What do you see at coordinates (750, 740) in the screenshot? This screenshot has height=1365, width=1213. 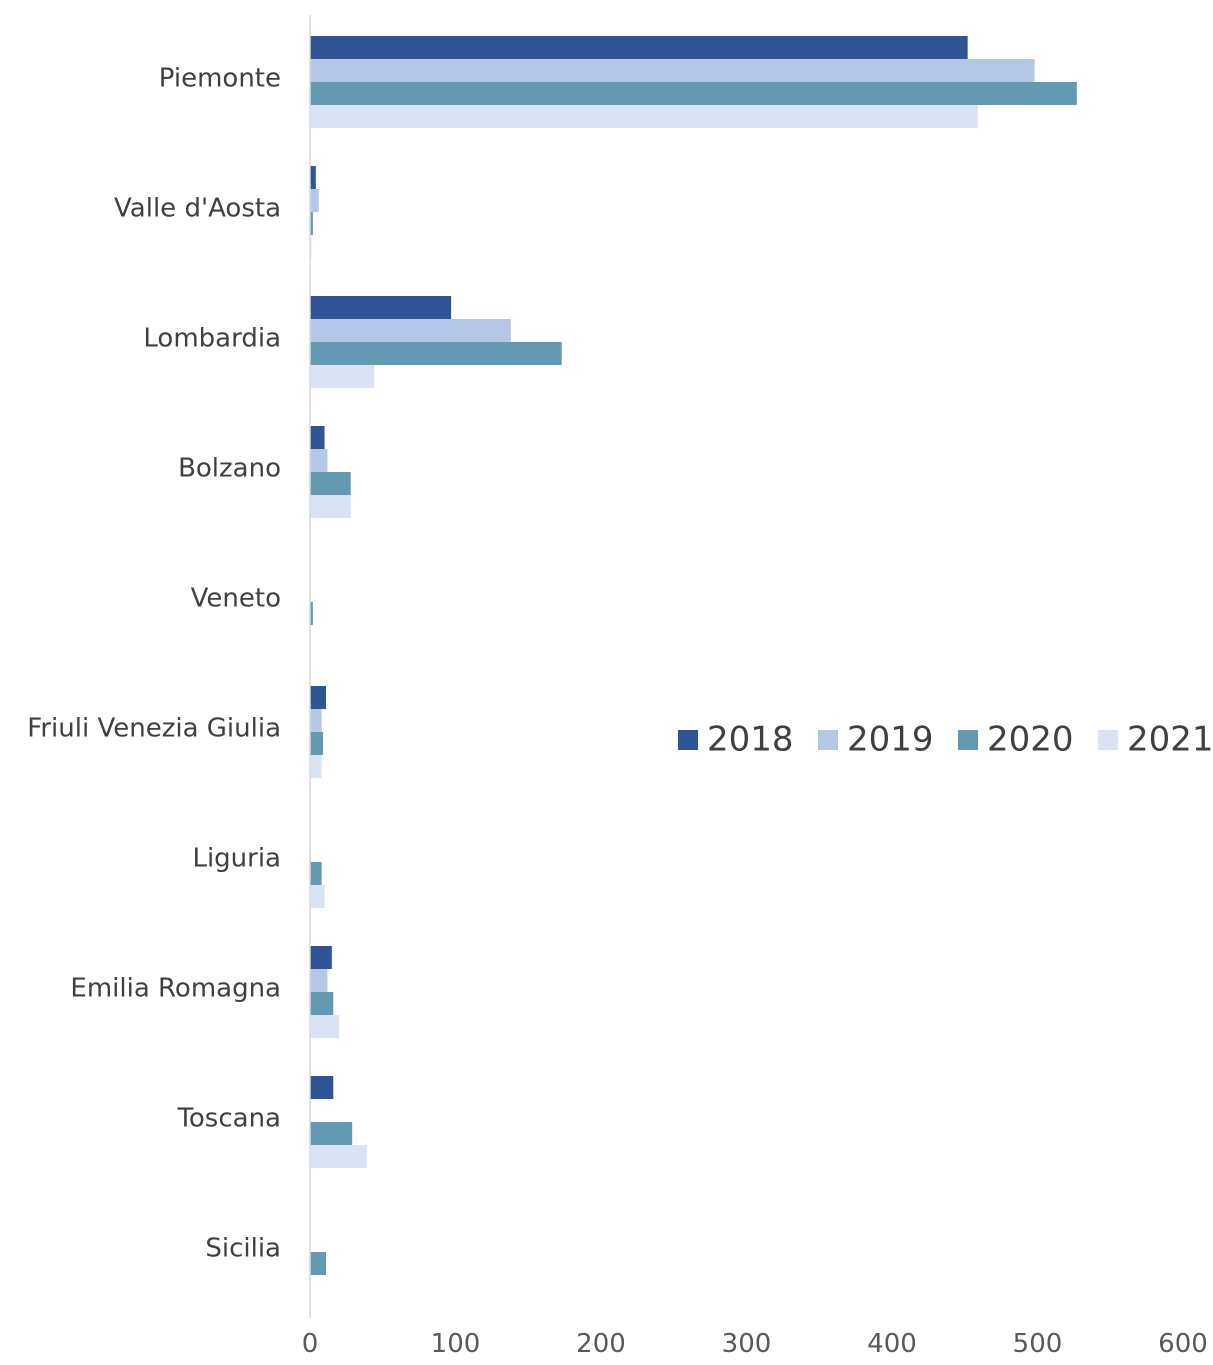 I see `legend-label-2018: 2018` at bounding box center [750, 740].